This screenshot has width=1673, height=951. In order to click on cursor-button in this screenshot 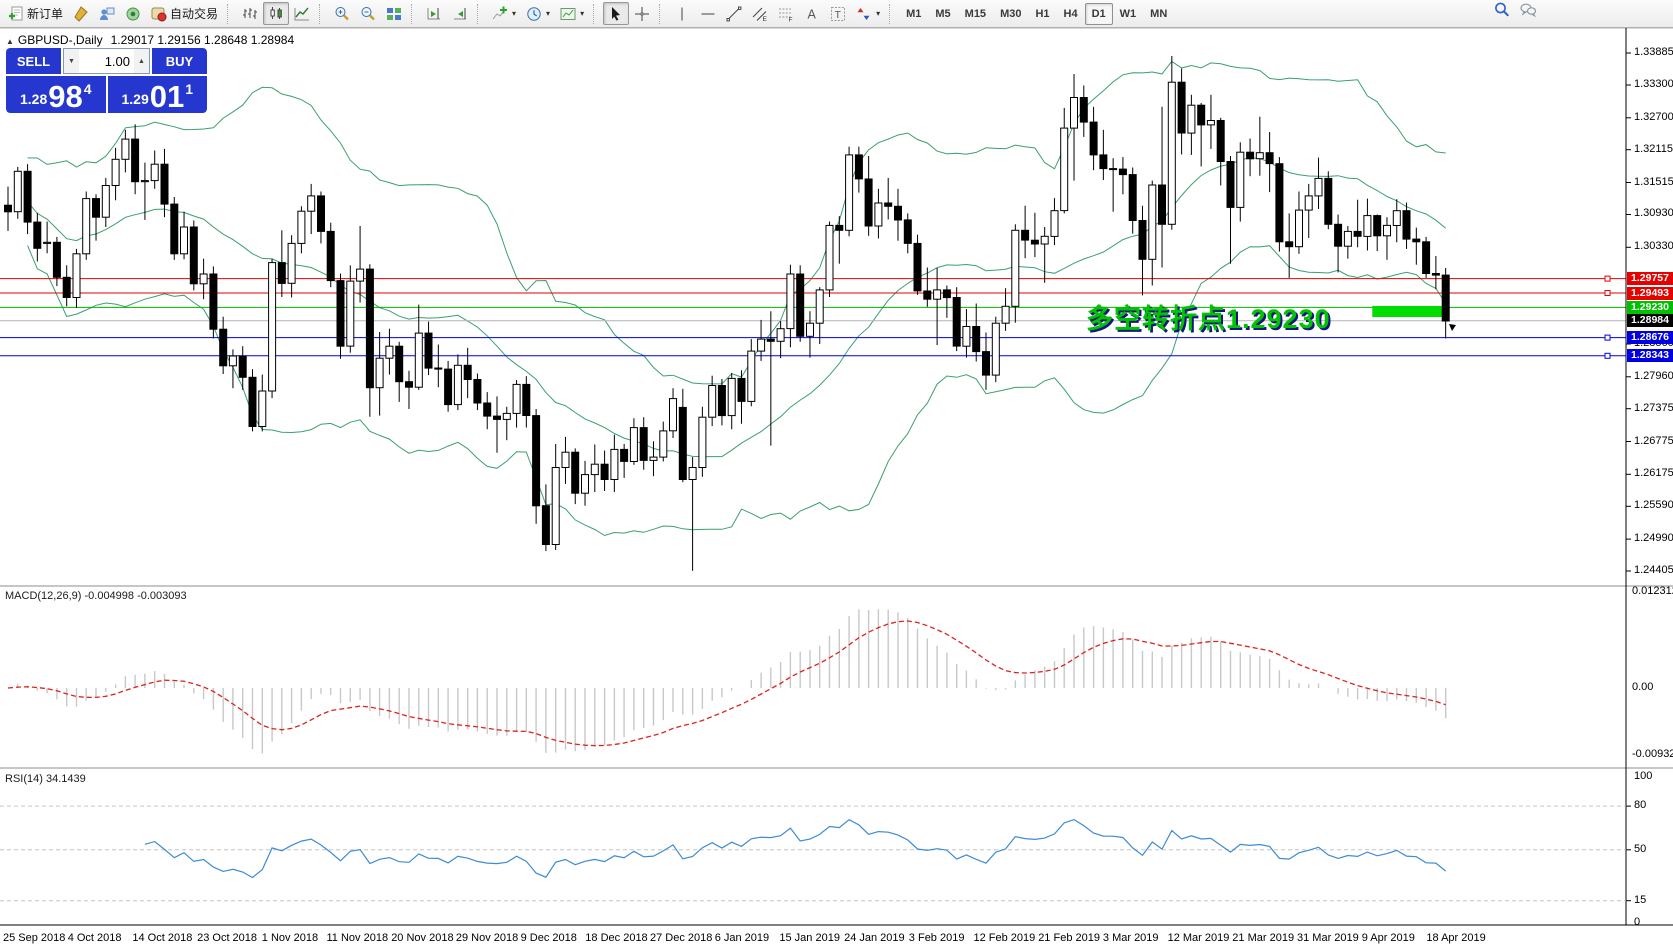, I will do `click(616, 13)`.